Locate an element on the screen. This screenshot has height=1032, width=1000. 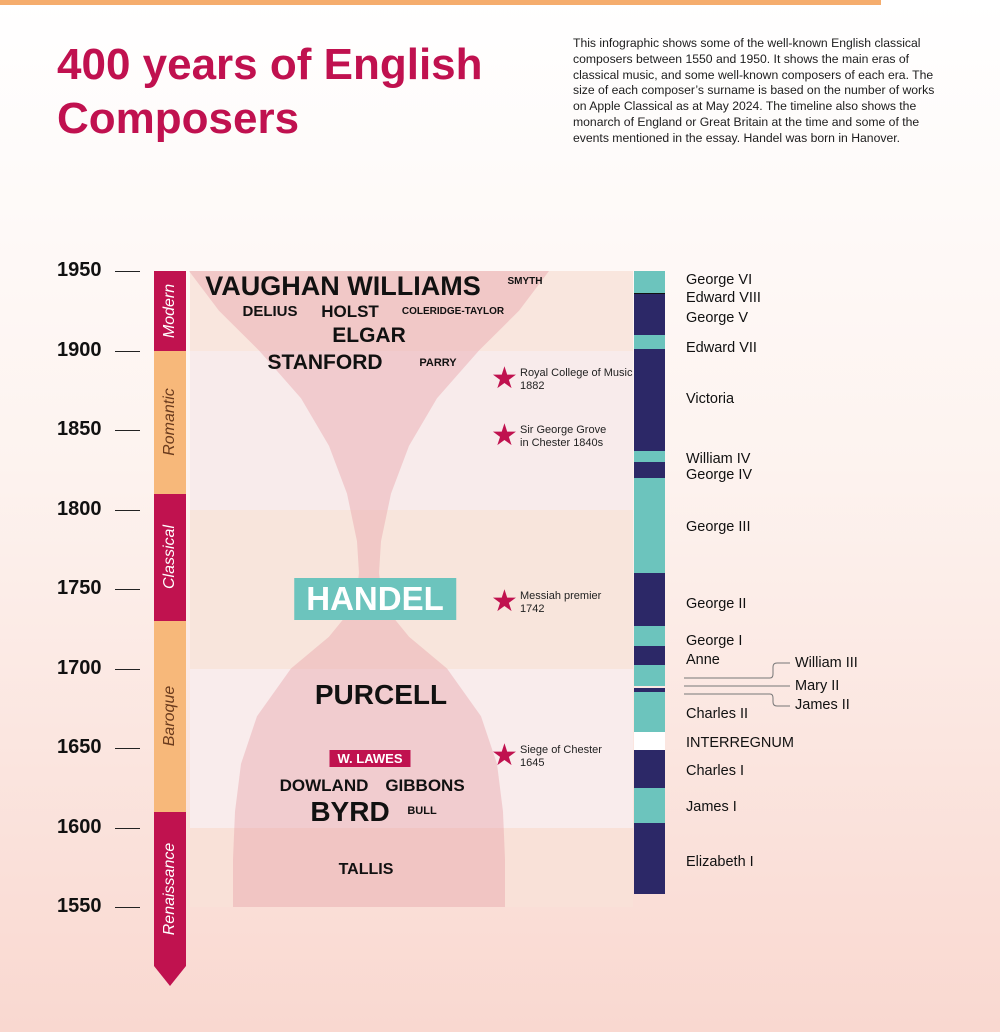
reign-charles-ii is located at coordinates (649, 712).